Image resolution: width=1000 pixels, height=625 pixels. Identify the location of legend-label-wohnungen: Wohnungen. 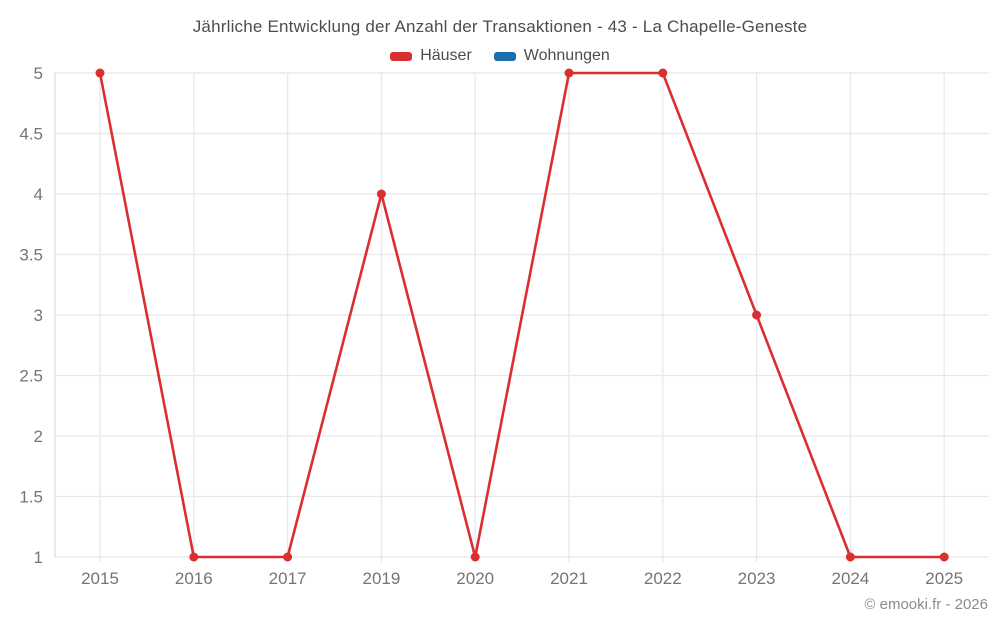
(566, 55).